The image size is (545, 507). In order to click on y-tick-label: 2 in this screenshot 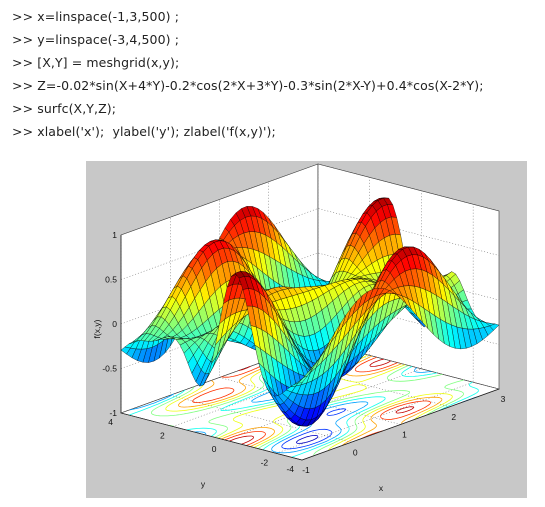, I will do `click(162, 435)`.